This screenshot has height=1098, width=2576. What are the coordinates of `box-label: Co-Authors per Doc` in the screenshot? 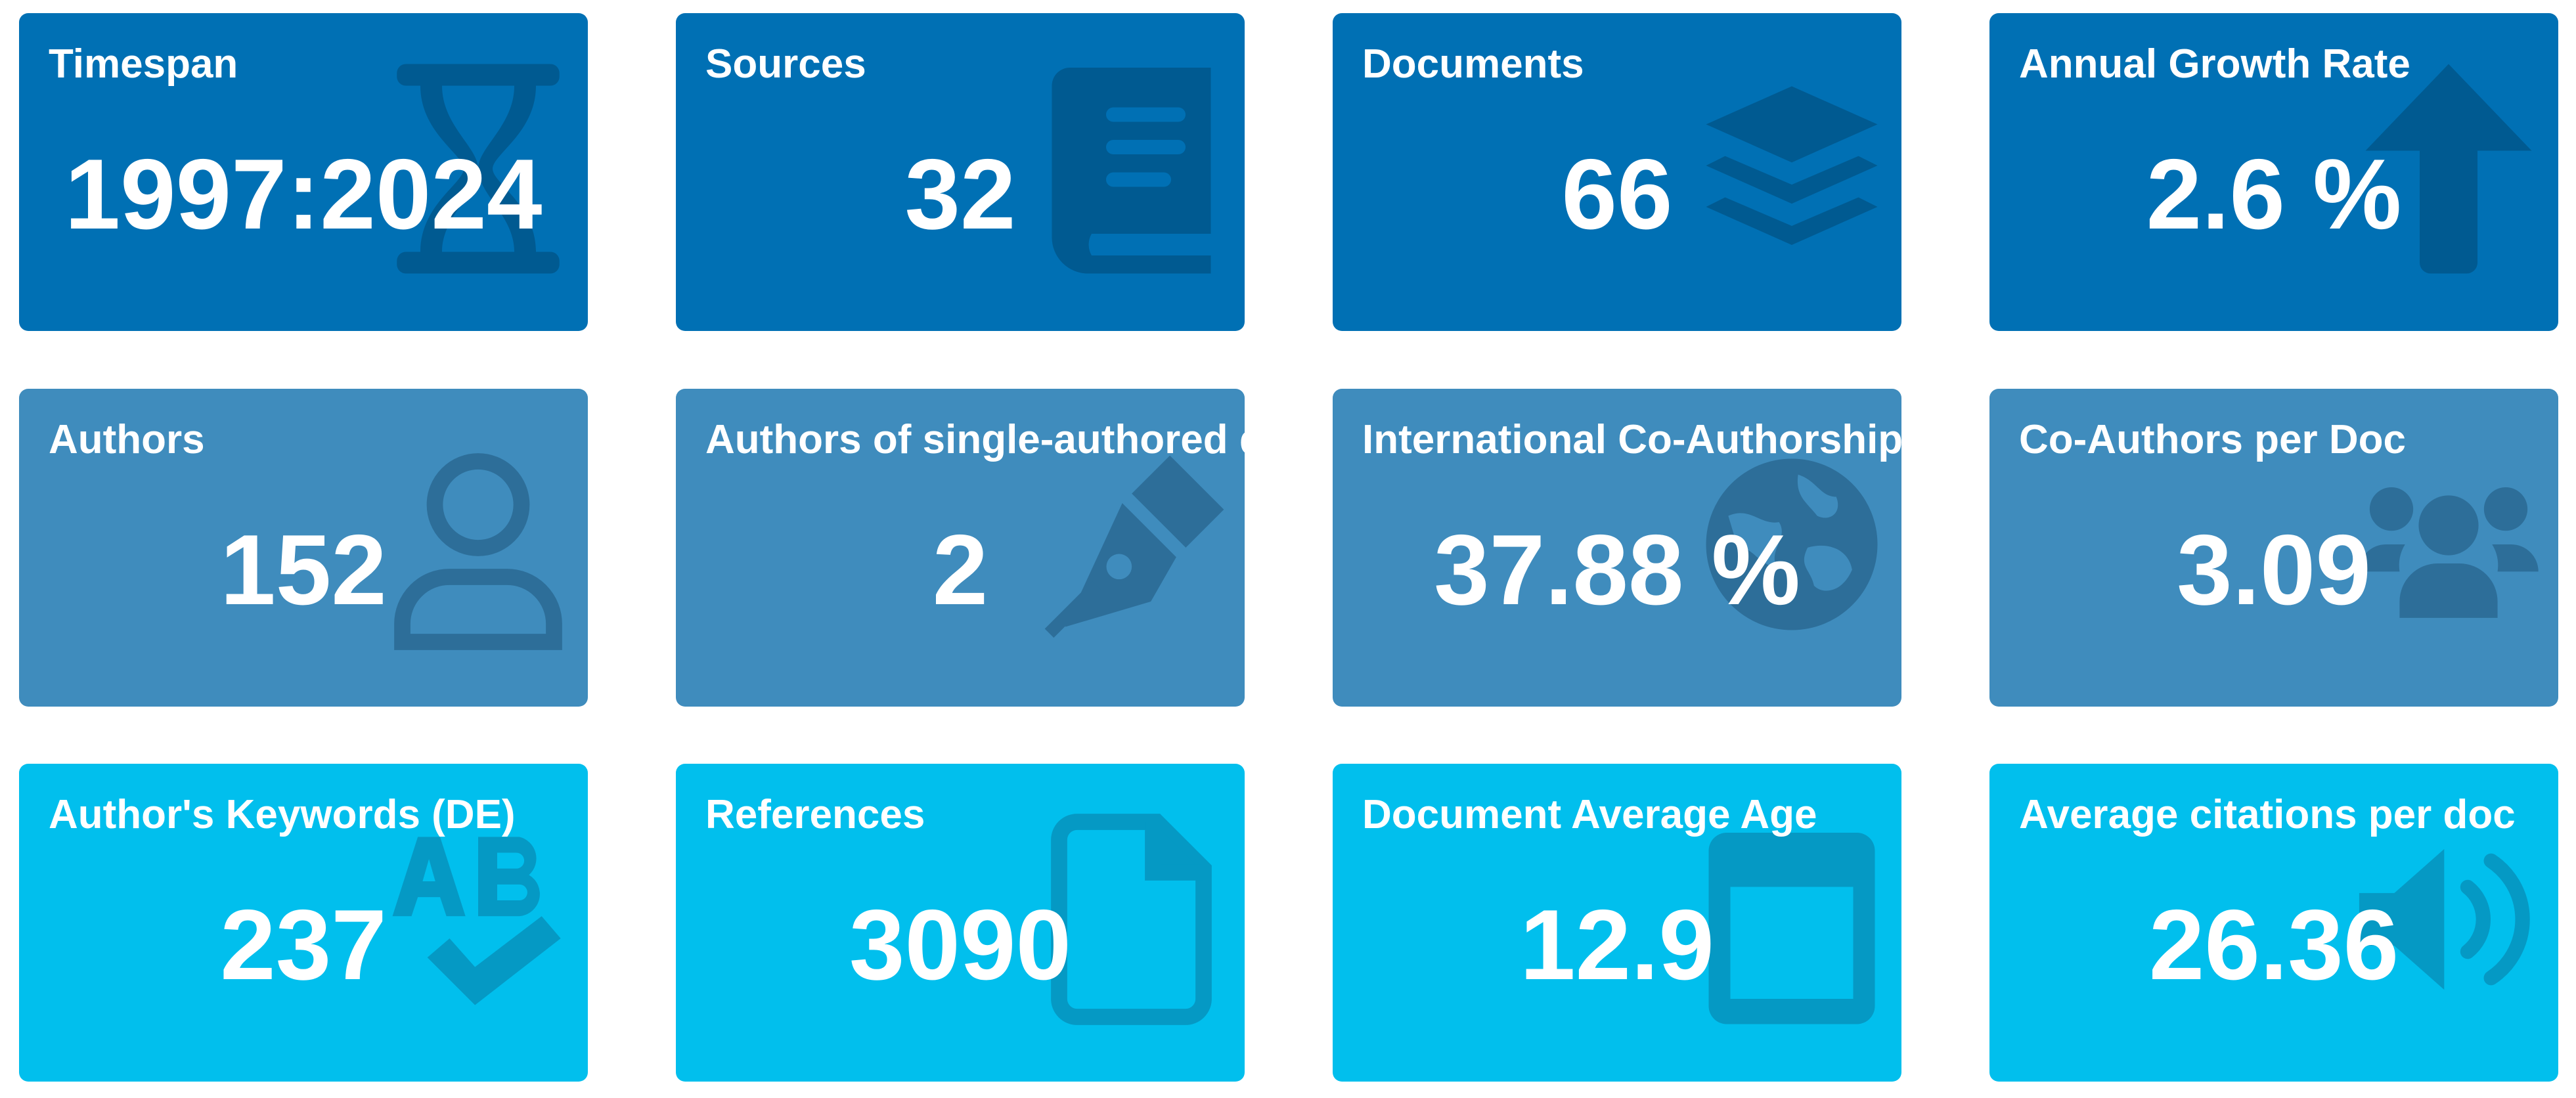 It's located at (2212, 440).